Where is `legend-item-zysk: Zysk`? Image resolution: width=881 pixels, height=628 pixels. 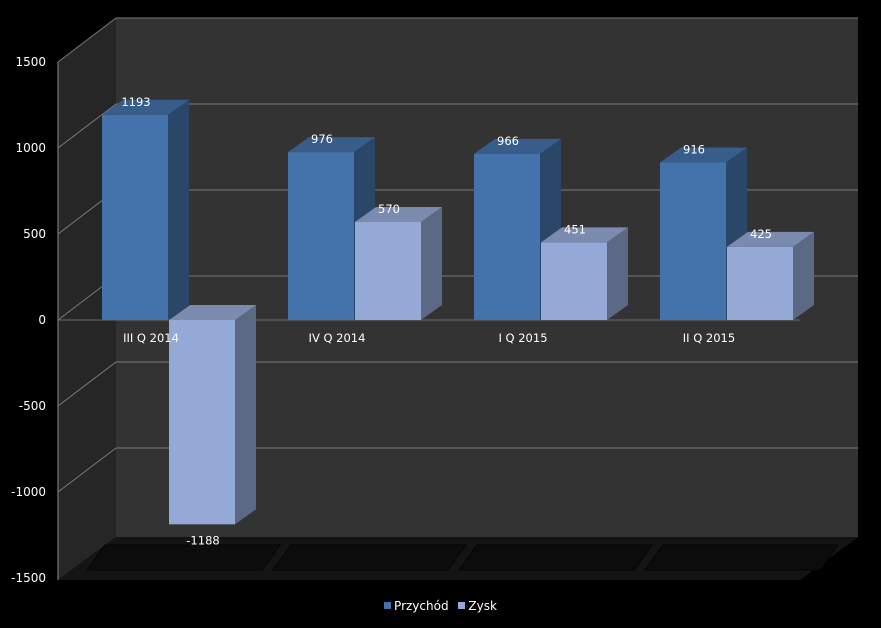
legend-item-zysk: Zysk is located at coordinates (477, 606).